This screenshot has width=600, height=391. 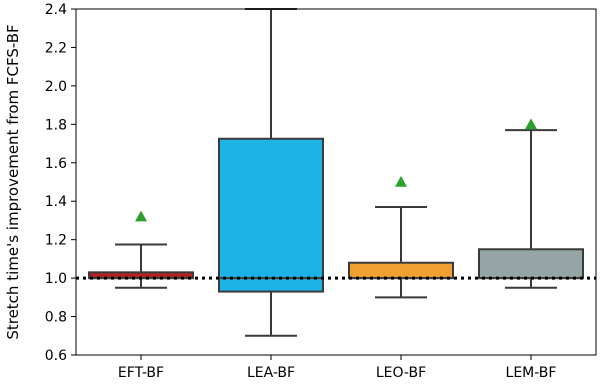 What do you see at coordinates (141, 373) in the screenshot?
I see `x-tick-label: EFT-BF` at bounding box center [141, 373].